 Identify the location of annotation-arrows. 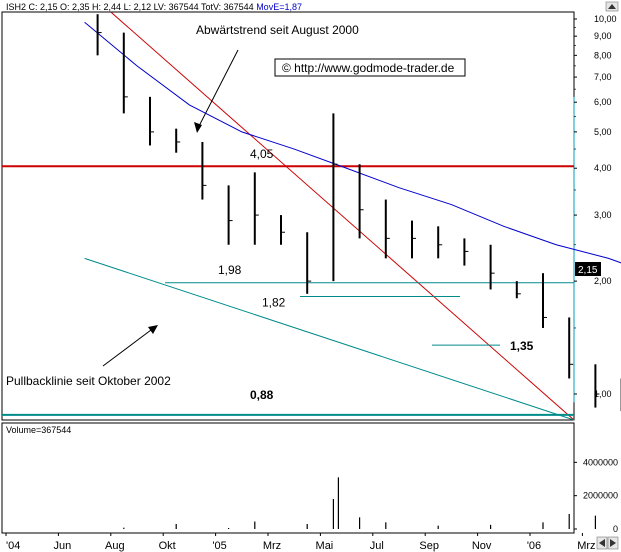
(170, 208).